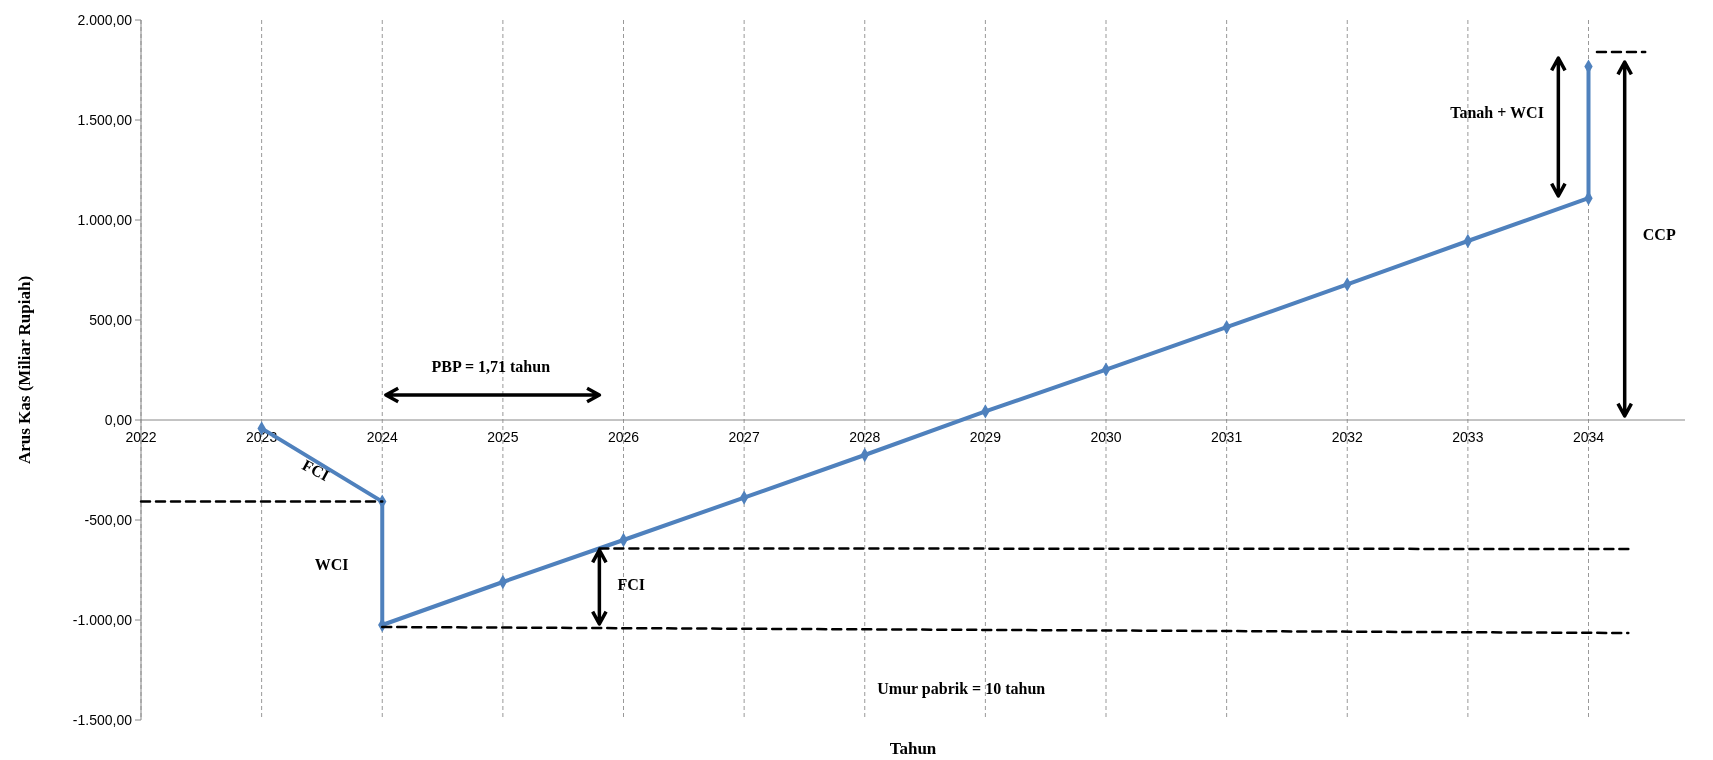 The width and height of the screenshot is (1713, 760). What do you see at coordinates (1347, 437) in the screenshot?
I see `x-tick-label: 2032` at bounding box center [1347, 437].